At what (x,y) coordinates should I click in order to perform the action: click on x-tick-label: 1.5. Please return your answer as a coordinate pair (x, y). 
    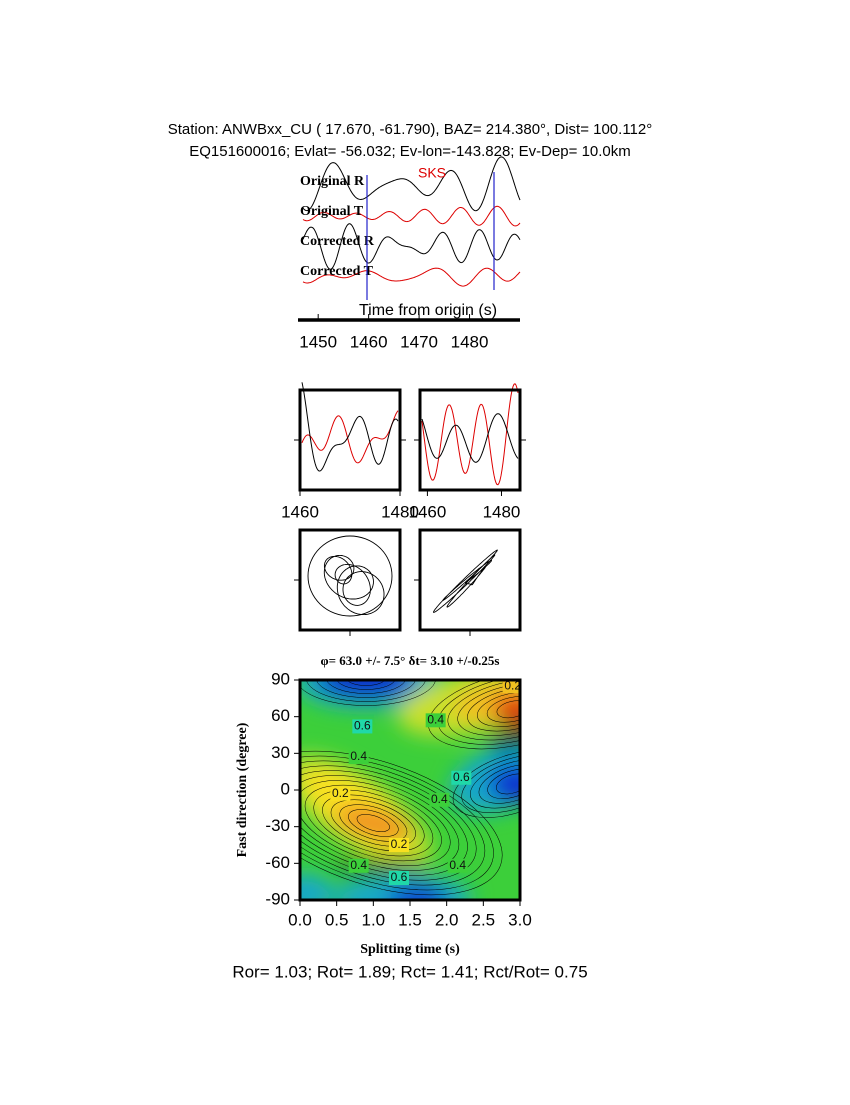
    Looking at the image, I should click on (410, 919).